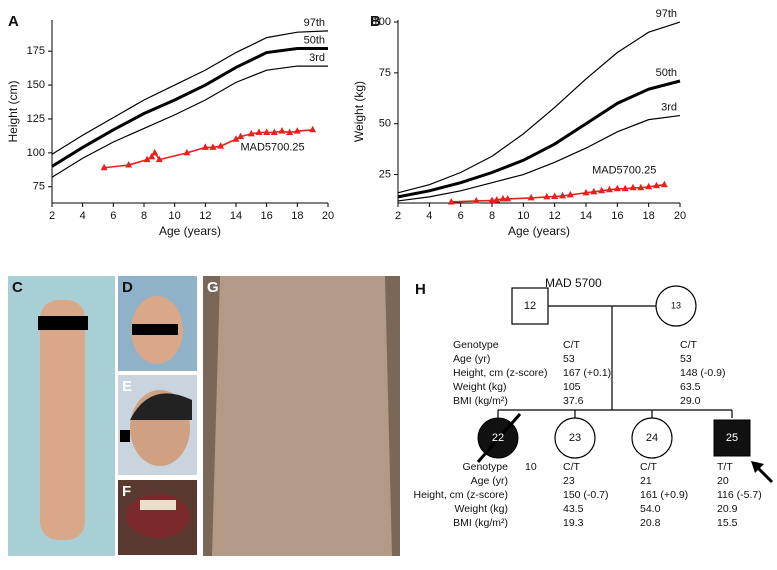 This screenshot has height=570, width=777. What do you see at coordinates (569, 481) in the screenshot?
I see `child-value: 23` at bounding box center [569, 481].